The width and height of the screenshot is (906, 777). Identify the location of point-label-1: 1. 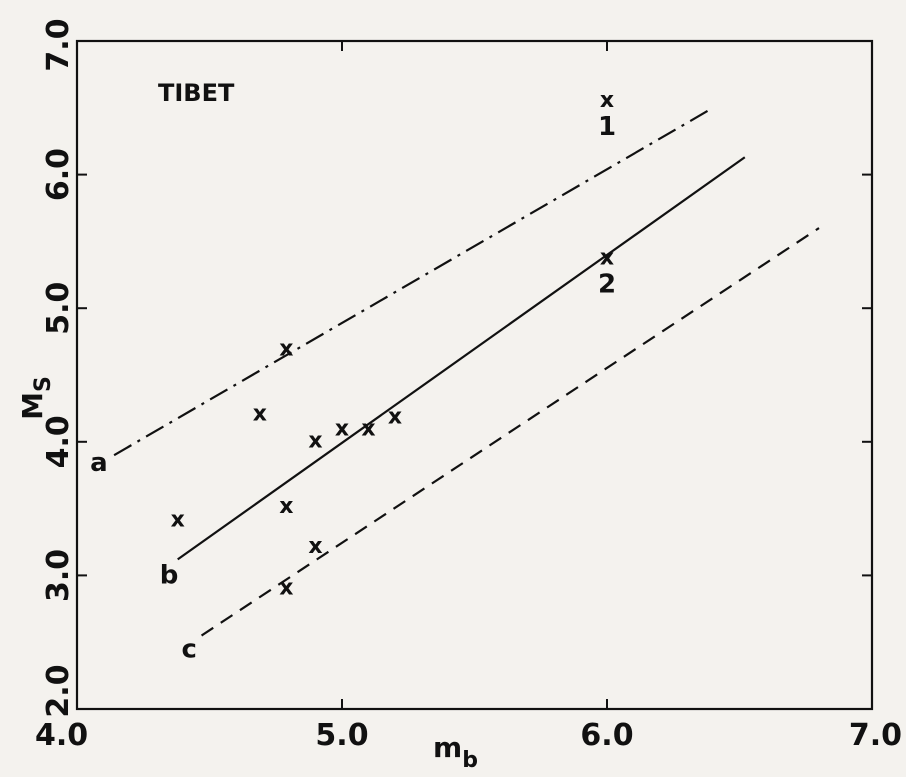
(607, 127).